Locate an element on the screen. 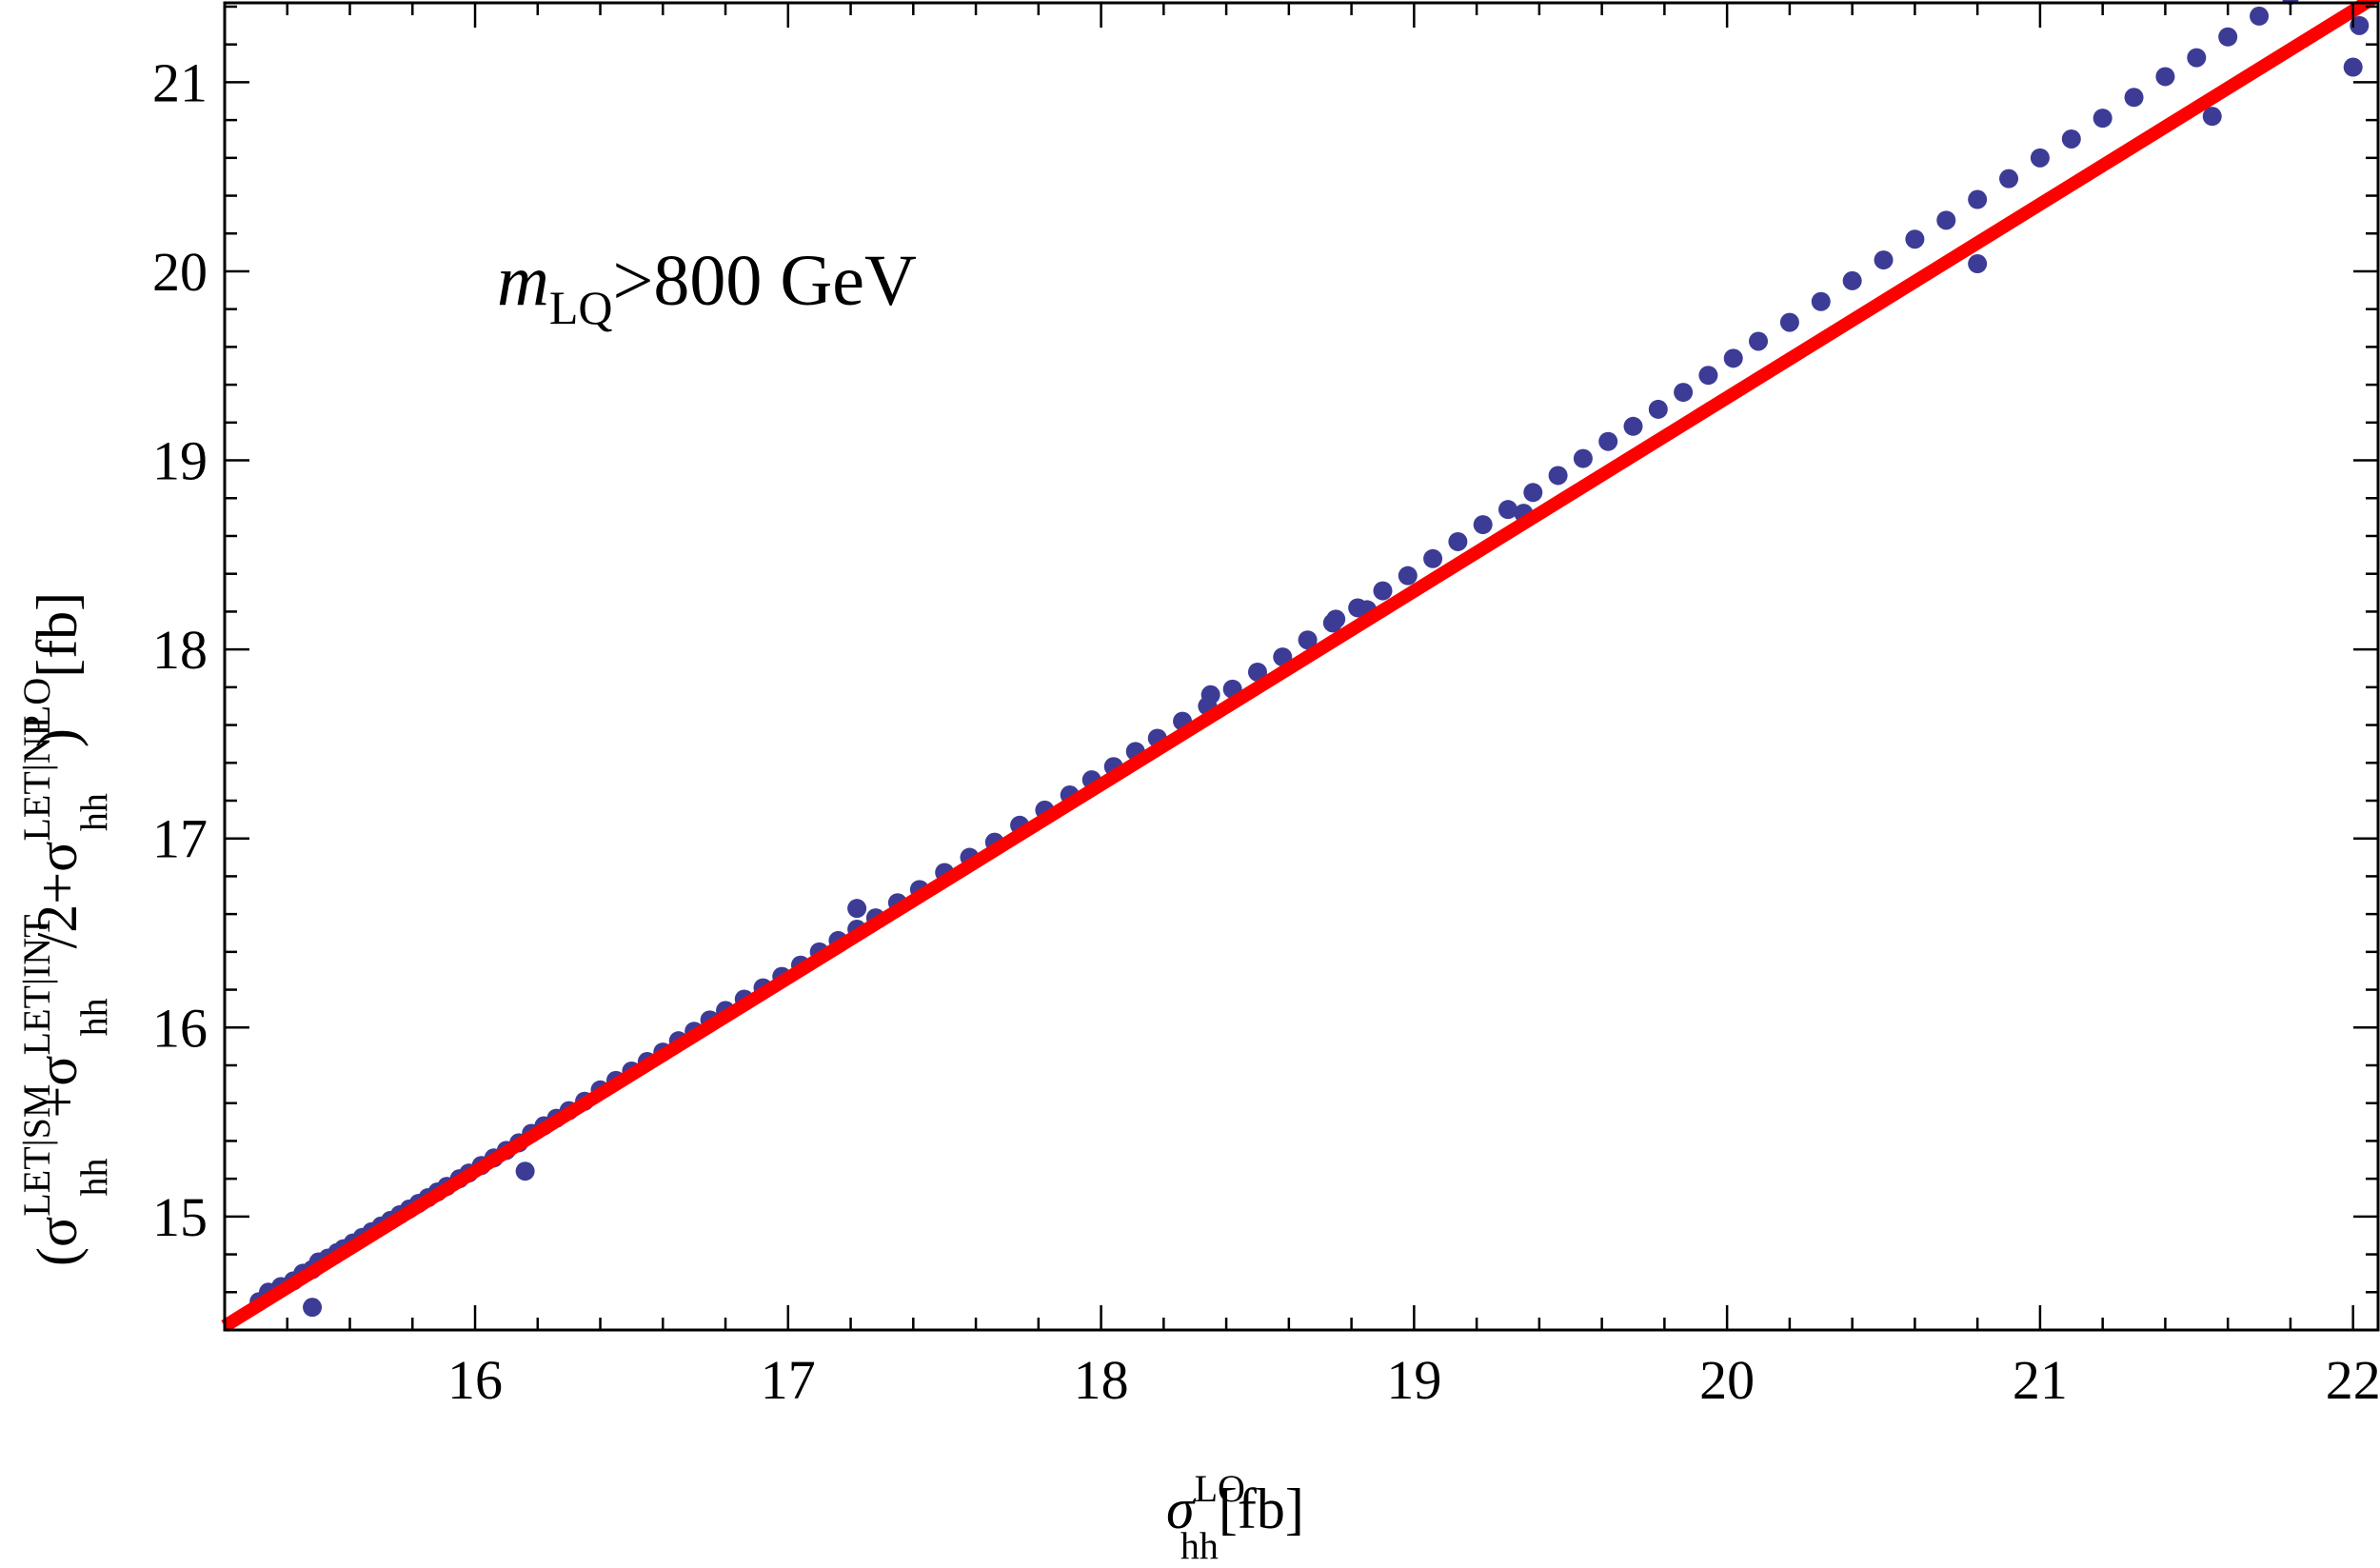 This screenshot has width=2380, height=1568. y-axis-title-close: ) is located at coordinates (57, 738).